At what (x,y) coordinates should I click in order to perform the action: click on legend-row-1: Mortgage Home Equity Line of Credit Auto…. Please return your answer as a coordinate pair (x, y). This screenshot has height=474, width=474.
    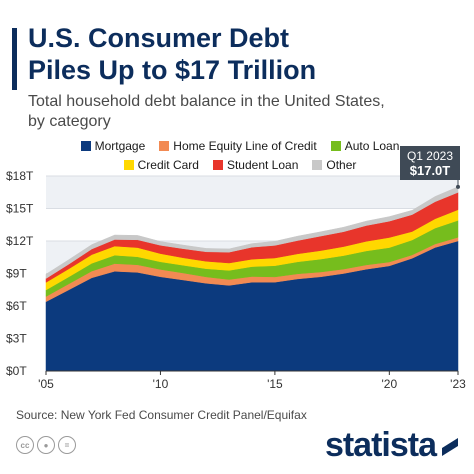
    Looking at the image, I should click on (240, 145).